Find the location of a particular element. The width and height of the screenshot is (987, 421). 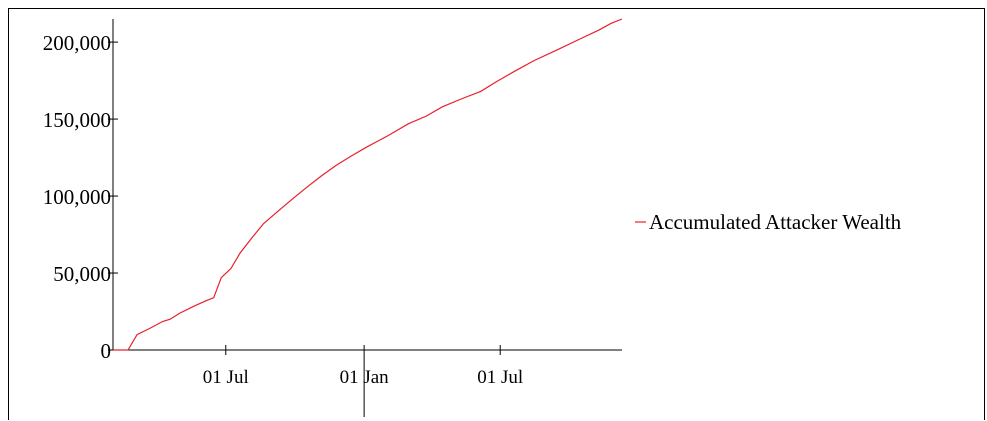

legend-label: Accumulated Attacker Wealth is located at coordinates (775, 222).